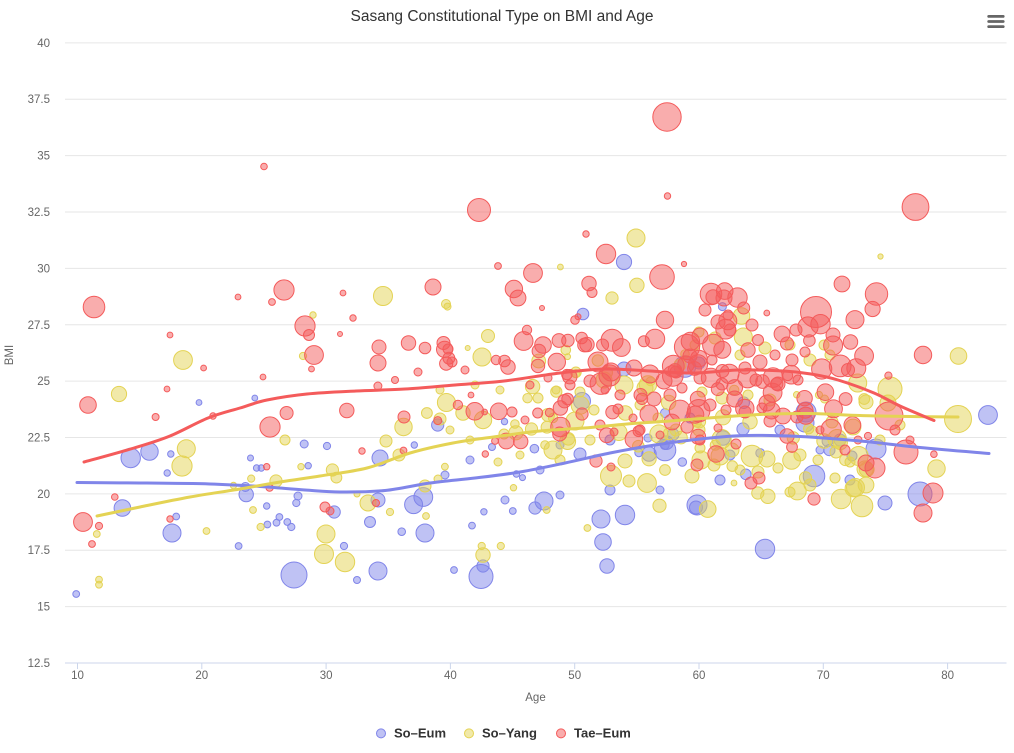 This screenshot has width=1014, height=753. What do you see at coordinates (39, 213) in the screenshot?
I see `svg-text: 32.5` at bounding box center [39, 213].